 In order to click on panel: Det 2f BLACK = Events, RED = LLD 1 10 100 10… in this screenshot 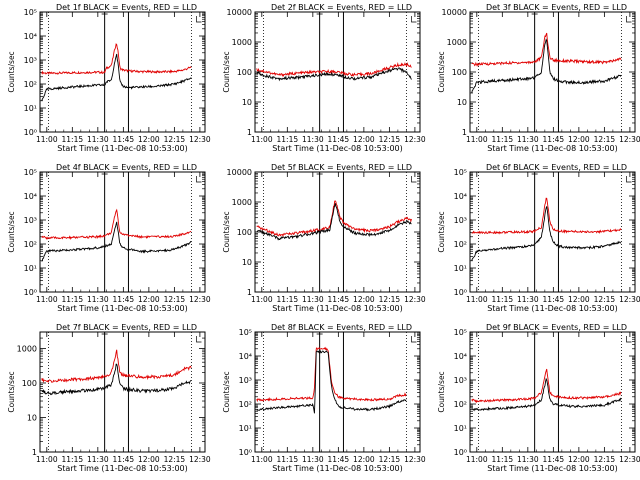, I will do `click(324, 78)`.